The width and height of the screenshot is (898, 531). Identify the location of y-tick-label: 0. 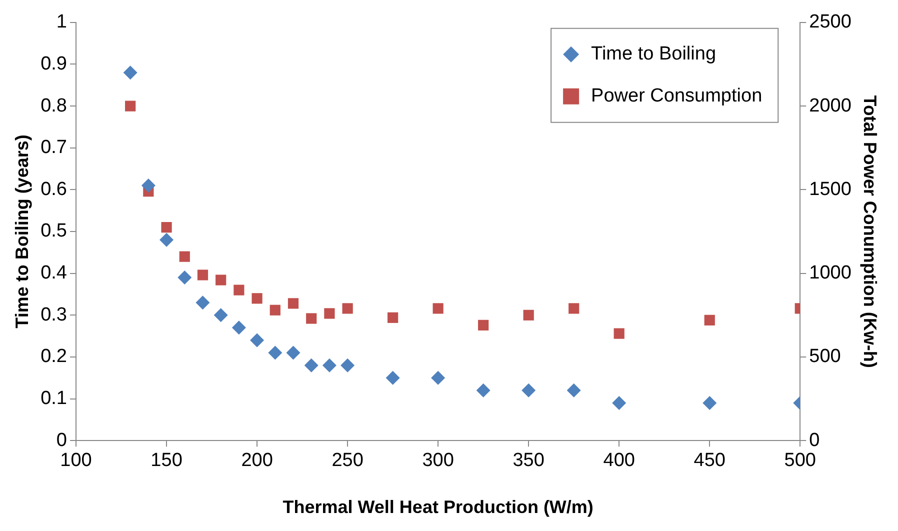
(62, 440).